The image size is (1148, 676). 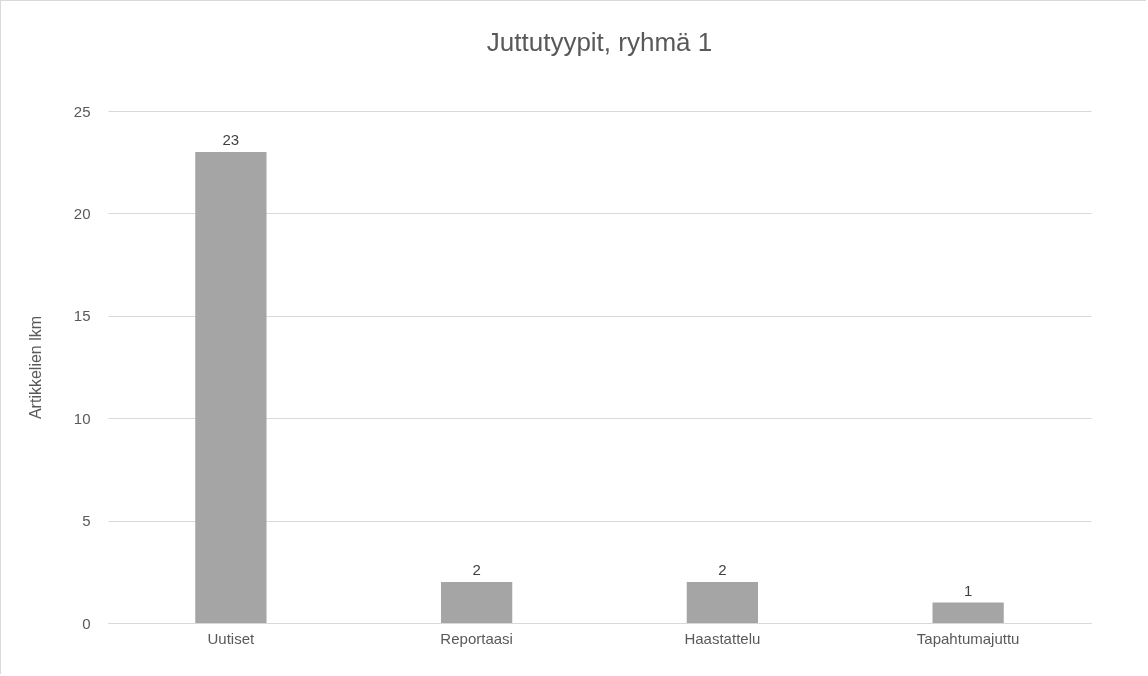 I want to click on chart-title: Juttutyypit, ryhmä 1, so click(x=599, y=42).